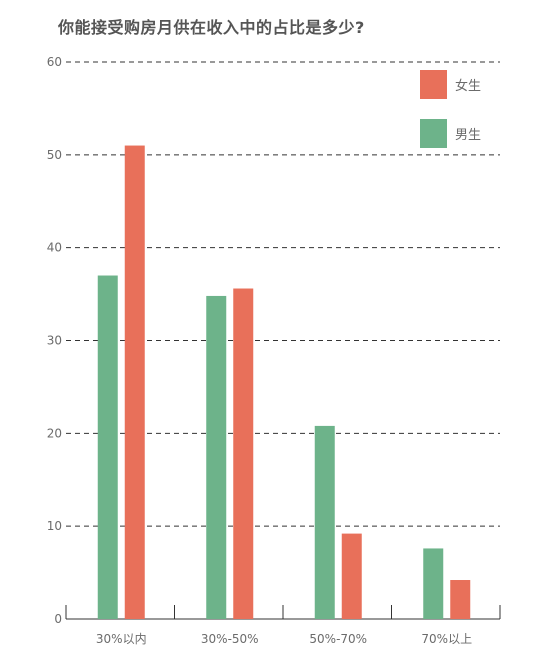 Image resolution: width=550 pixels, height=657 pixels. What do you see at coordinates (54, 155) in the screenshot?
I see `y-tick-label: 50` at bounding box center [54, 155].